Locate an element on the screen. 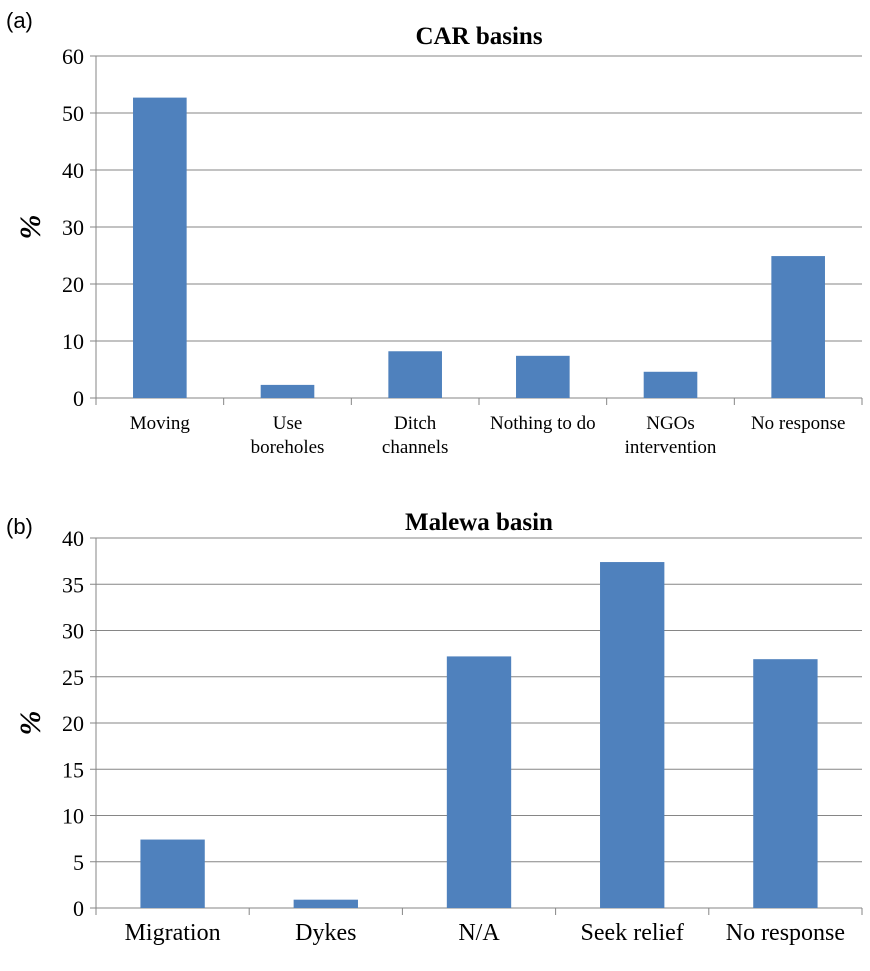 The image size is (870, 971). y-tick-label-a: 30 is located at coordinates (73, 227).